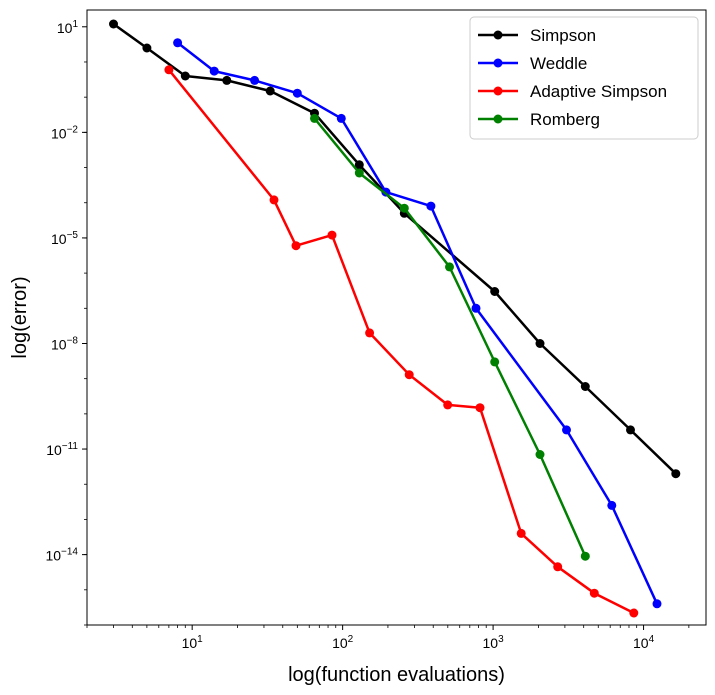 The image size is (715, 695). I want to click on y-tick-label: 10⁻¹⁴, so click(61, 555).